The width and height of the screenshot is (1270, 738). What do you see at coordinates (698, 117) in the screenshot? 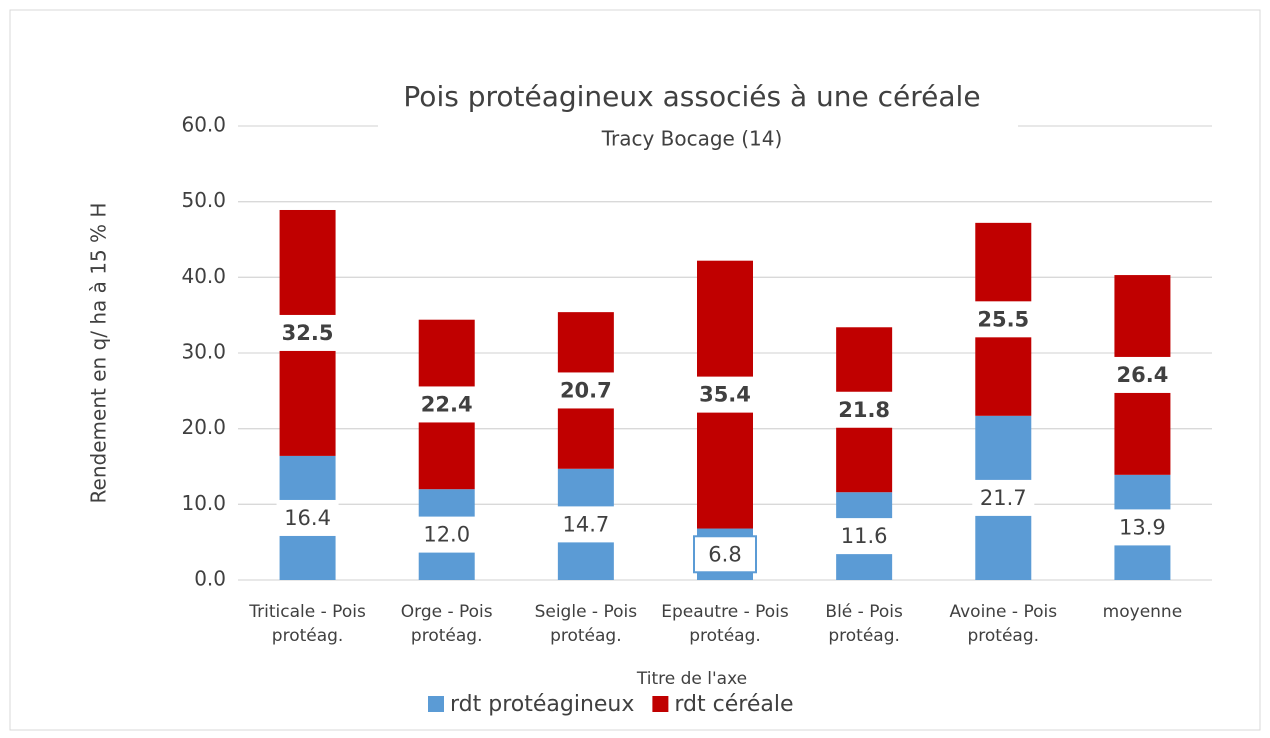
I see `title-bg` at bounding box center [698, 117].